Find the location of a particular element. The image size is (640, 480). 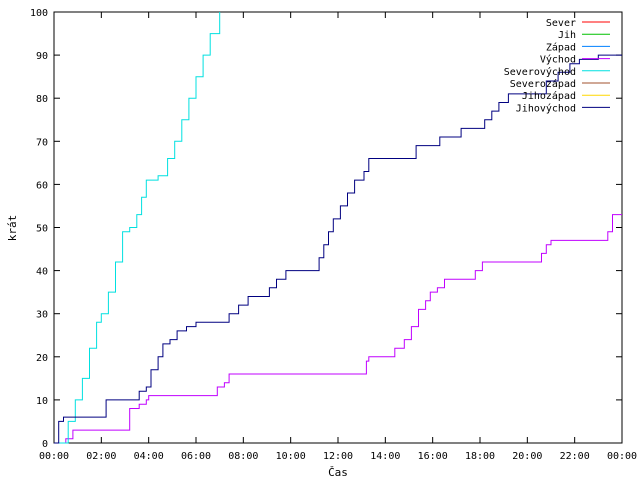

legend-label: Jihozápad is located at coordinates (549, 96).